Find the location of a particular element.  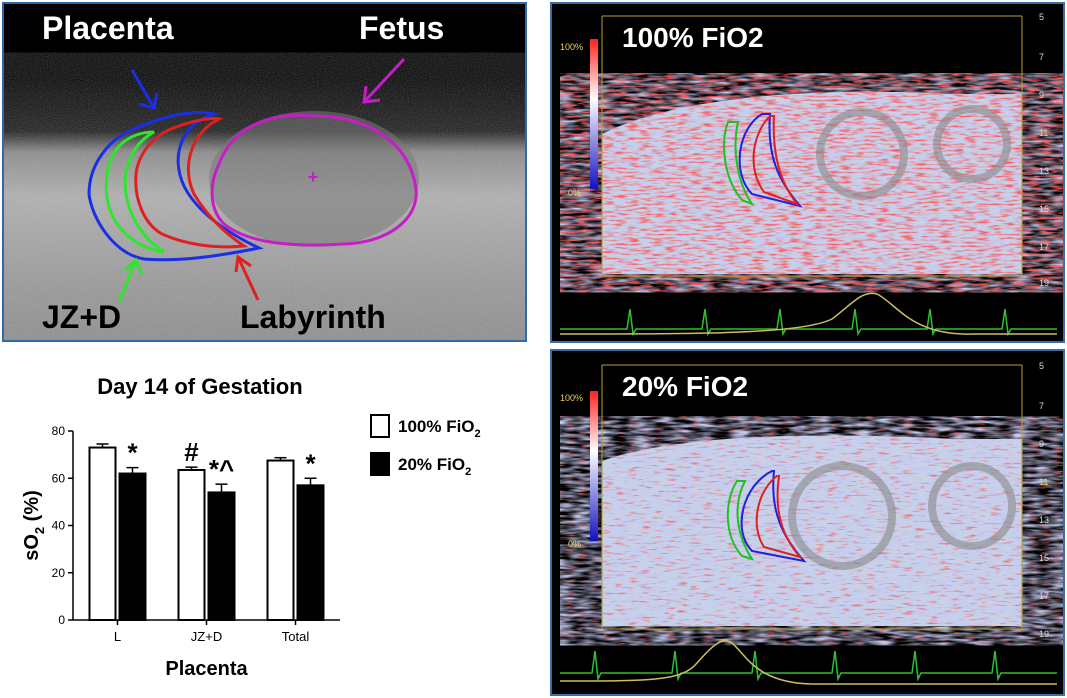

x-tick-label: L is located at coordinates (117, 636).